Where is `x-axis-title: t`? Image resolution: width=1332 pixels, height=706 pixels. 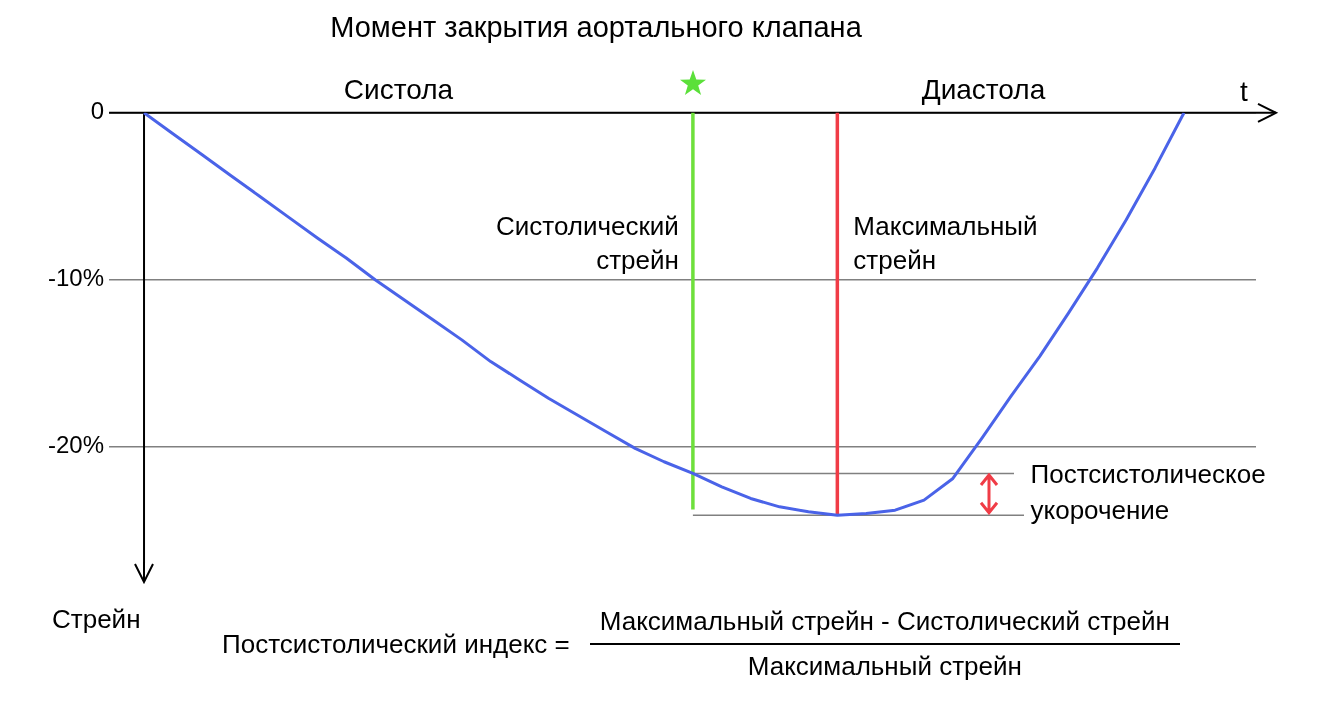
x-axis-title: t is located at coordinates (1244, 91).